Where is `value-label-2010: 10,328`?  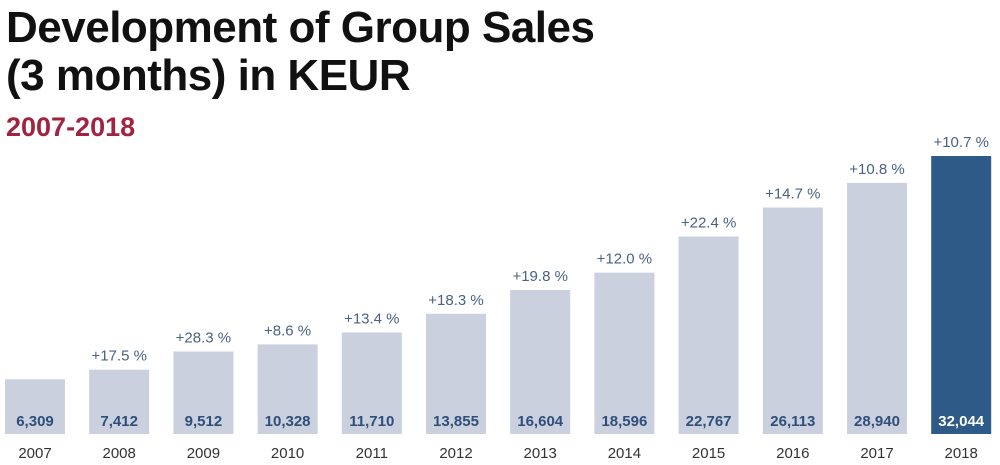
value-label-2010: 10,328 is located at coordinates (288, 421).